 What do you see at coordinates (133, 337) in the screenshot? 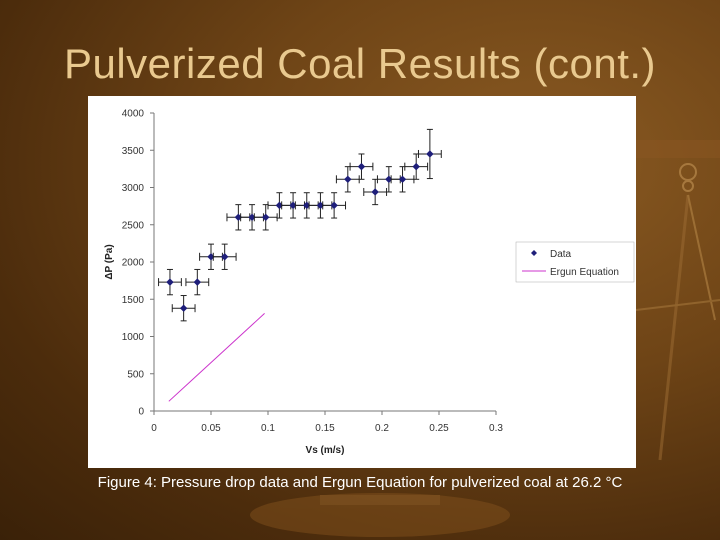
I see `y-tick-label: 1000` at bounding box center [133, 337].